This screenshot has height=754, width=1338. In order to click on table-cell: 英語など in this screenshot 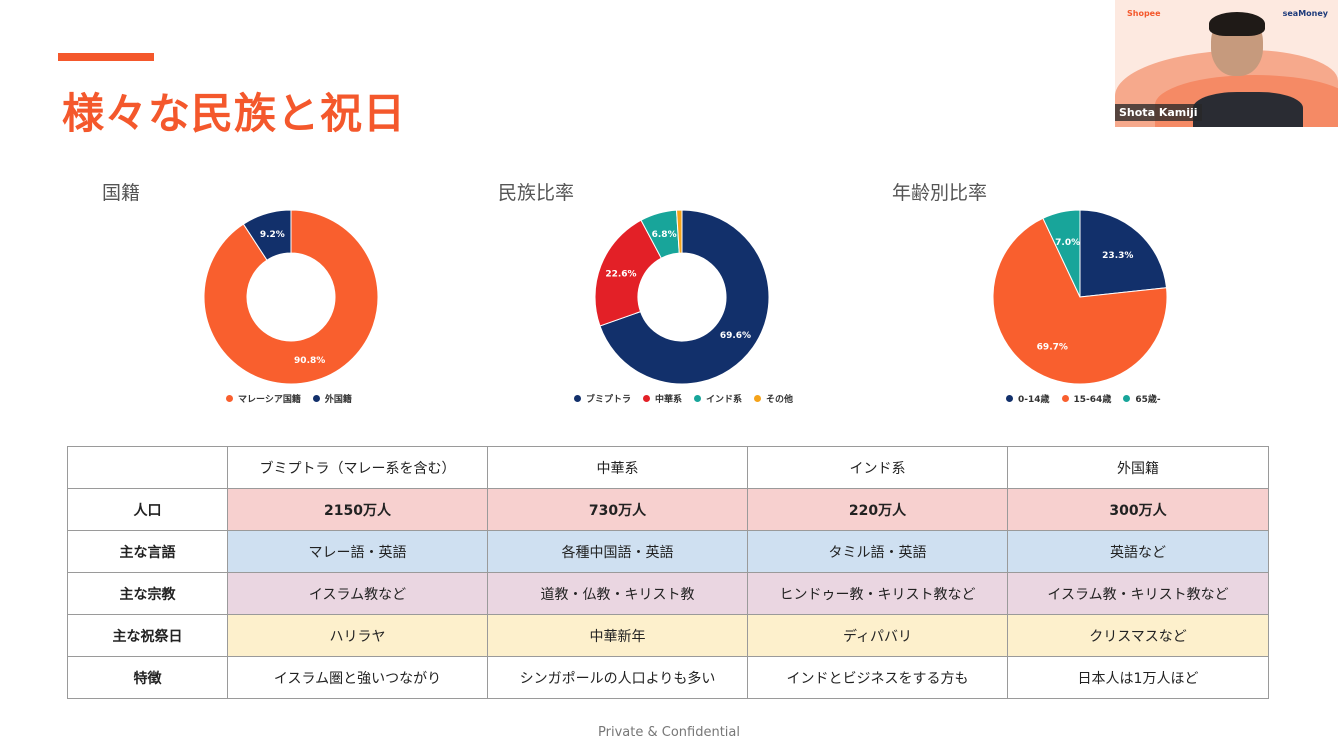, I will do `click(1138, 551)`.